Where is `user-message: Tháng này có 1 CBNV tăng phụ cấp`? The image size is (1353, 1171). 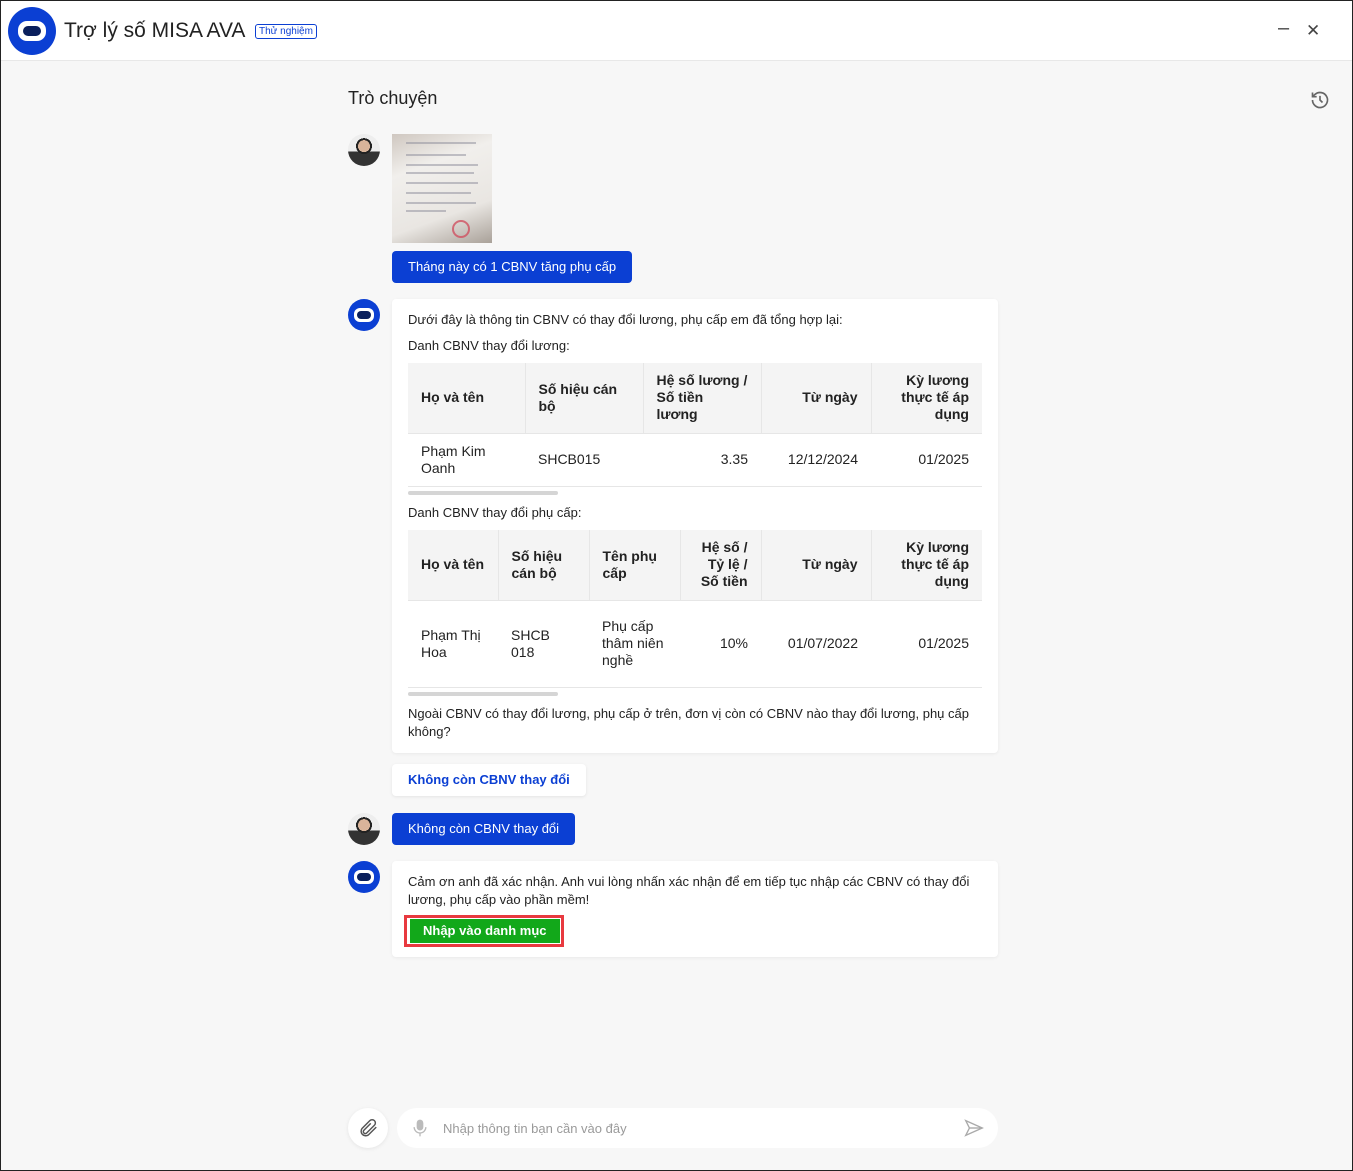 user-message: Tháng này có 1 CBNV tăng phụ cấp is located at coordinates (512, 267).